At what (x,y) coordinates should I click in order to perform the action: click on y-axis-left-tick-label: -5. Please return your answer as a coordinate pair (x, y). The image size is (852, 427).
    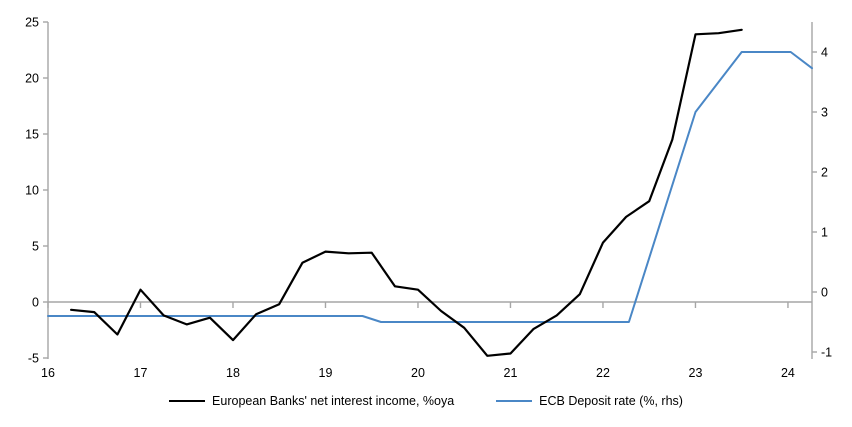
    Looking at the image, I should click on (33, 359).